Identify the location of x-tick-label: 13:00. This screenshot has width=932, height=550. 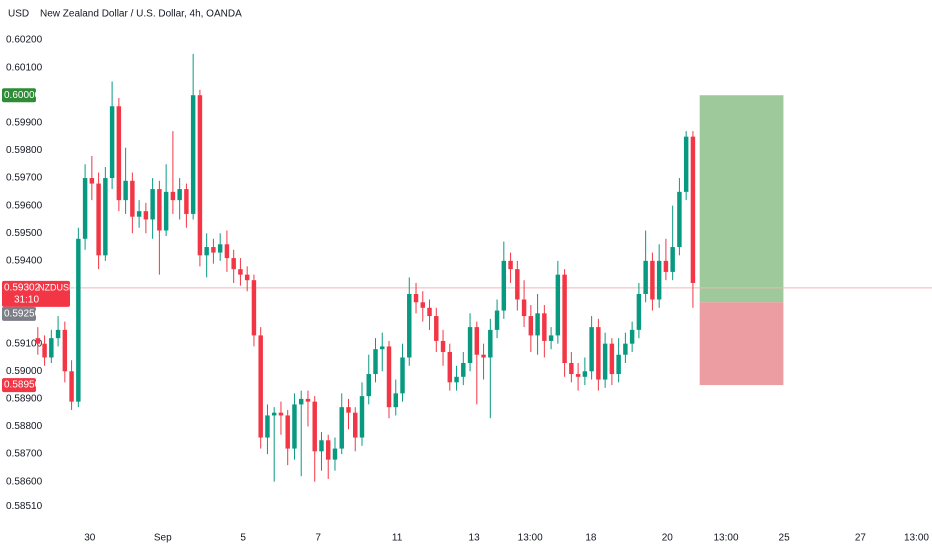
(916, 538).